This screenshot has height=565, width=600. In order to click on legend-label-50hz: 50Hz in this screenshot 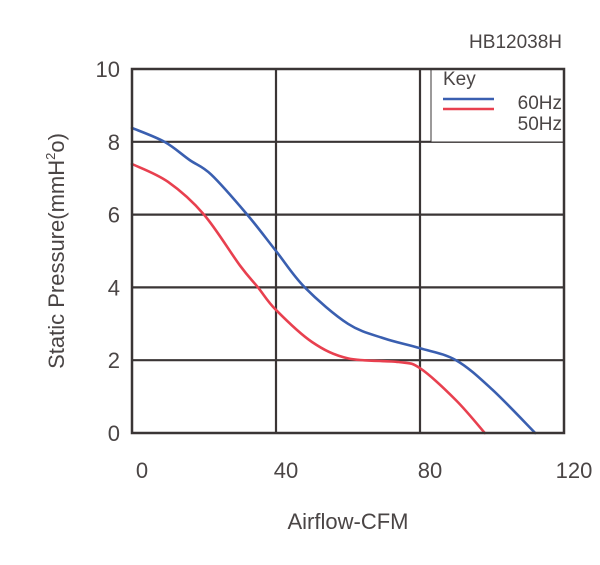, I will do `click(540, 124)`.